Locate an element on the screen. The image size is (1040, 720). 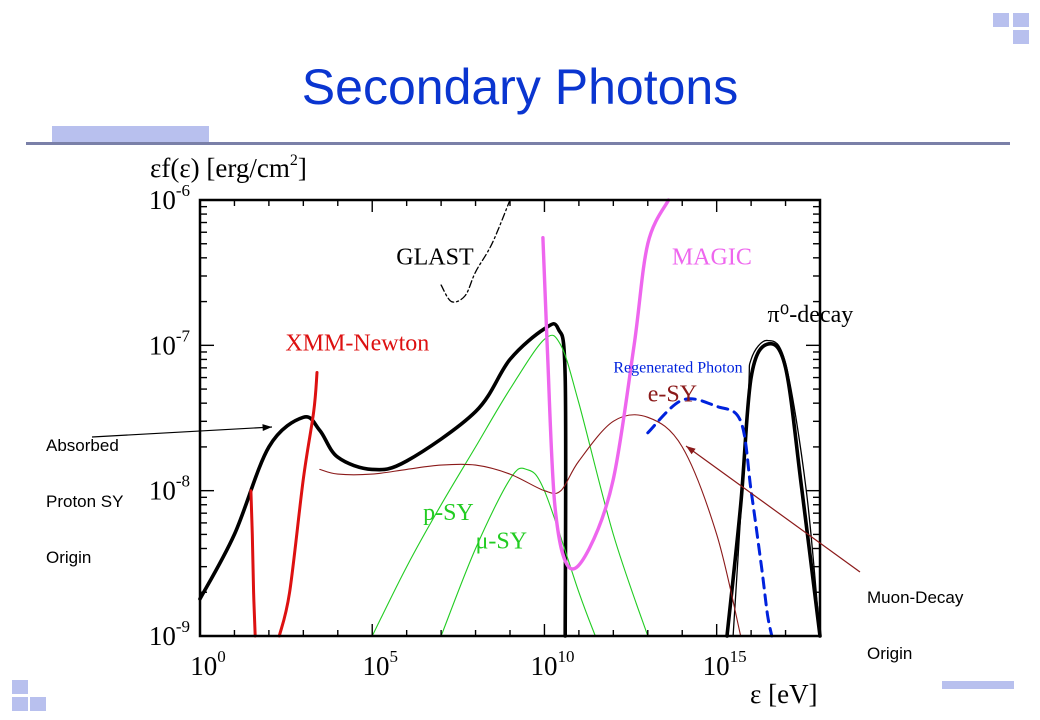
series-label: π⁰-decay is located at coordinates (811, 315).